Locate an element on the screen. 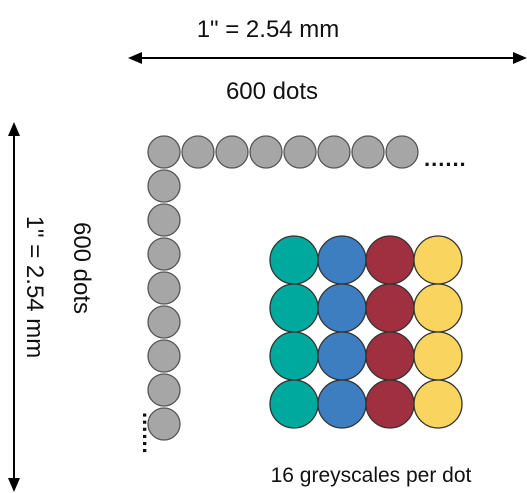 The width and height of the screenshot is (527, 493). horizontal-dot-row is located at coordinates (283, 152).